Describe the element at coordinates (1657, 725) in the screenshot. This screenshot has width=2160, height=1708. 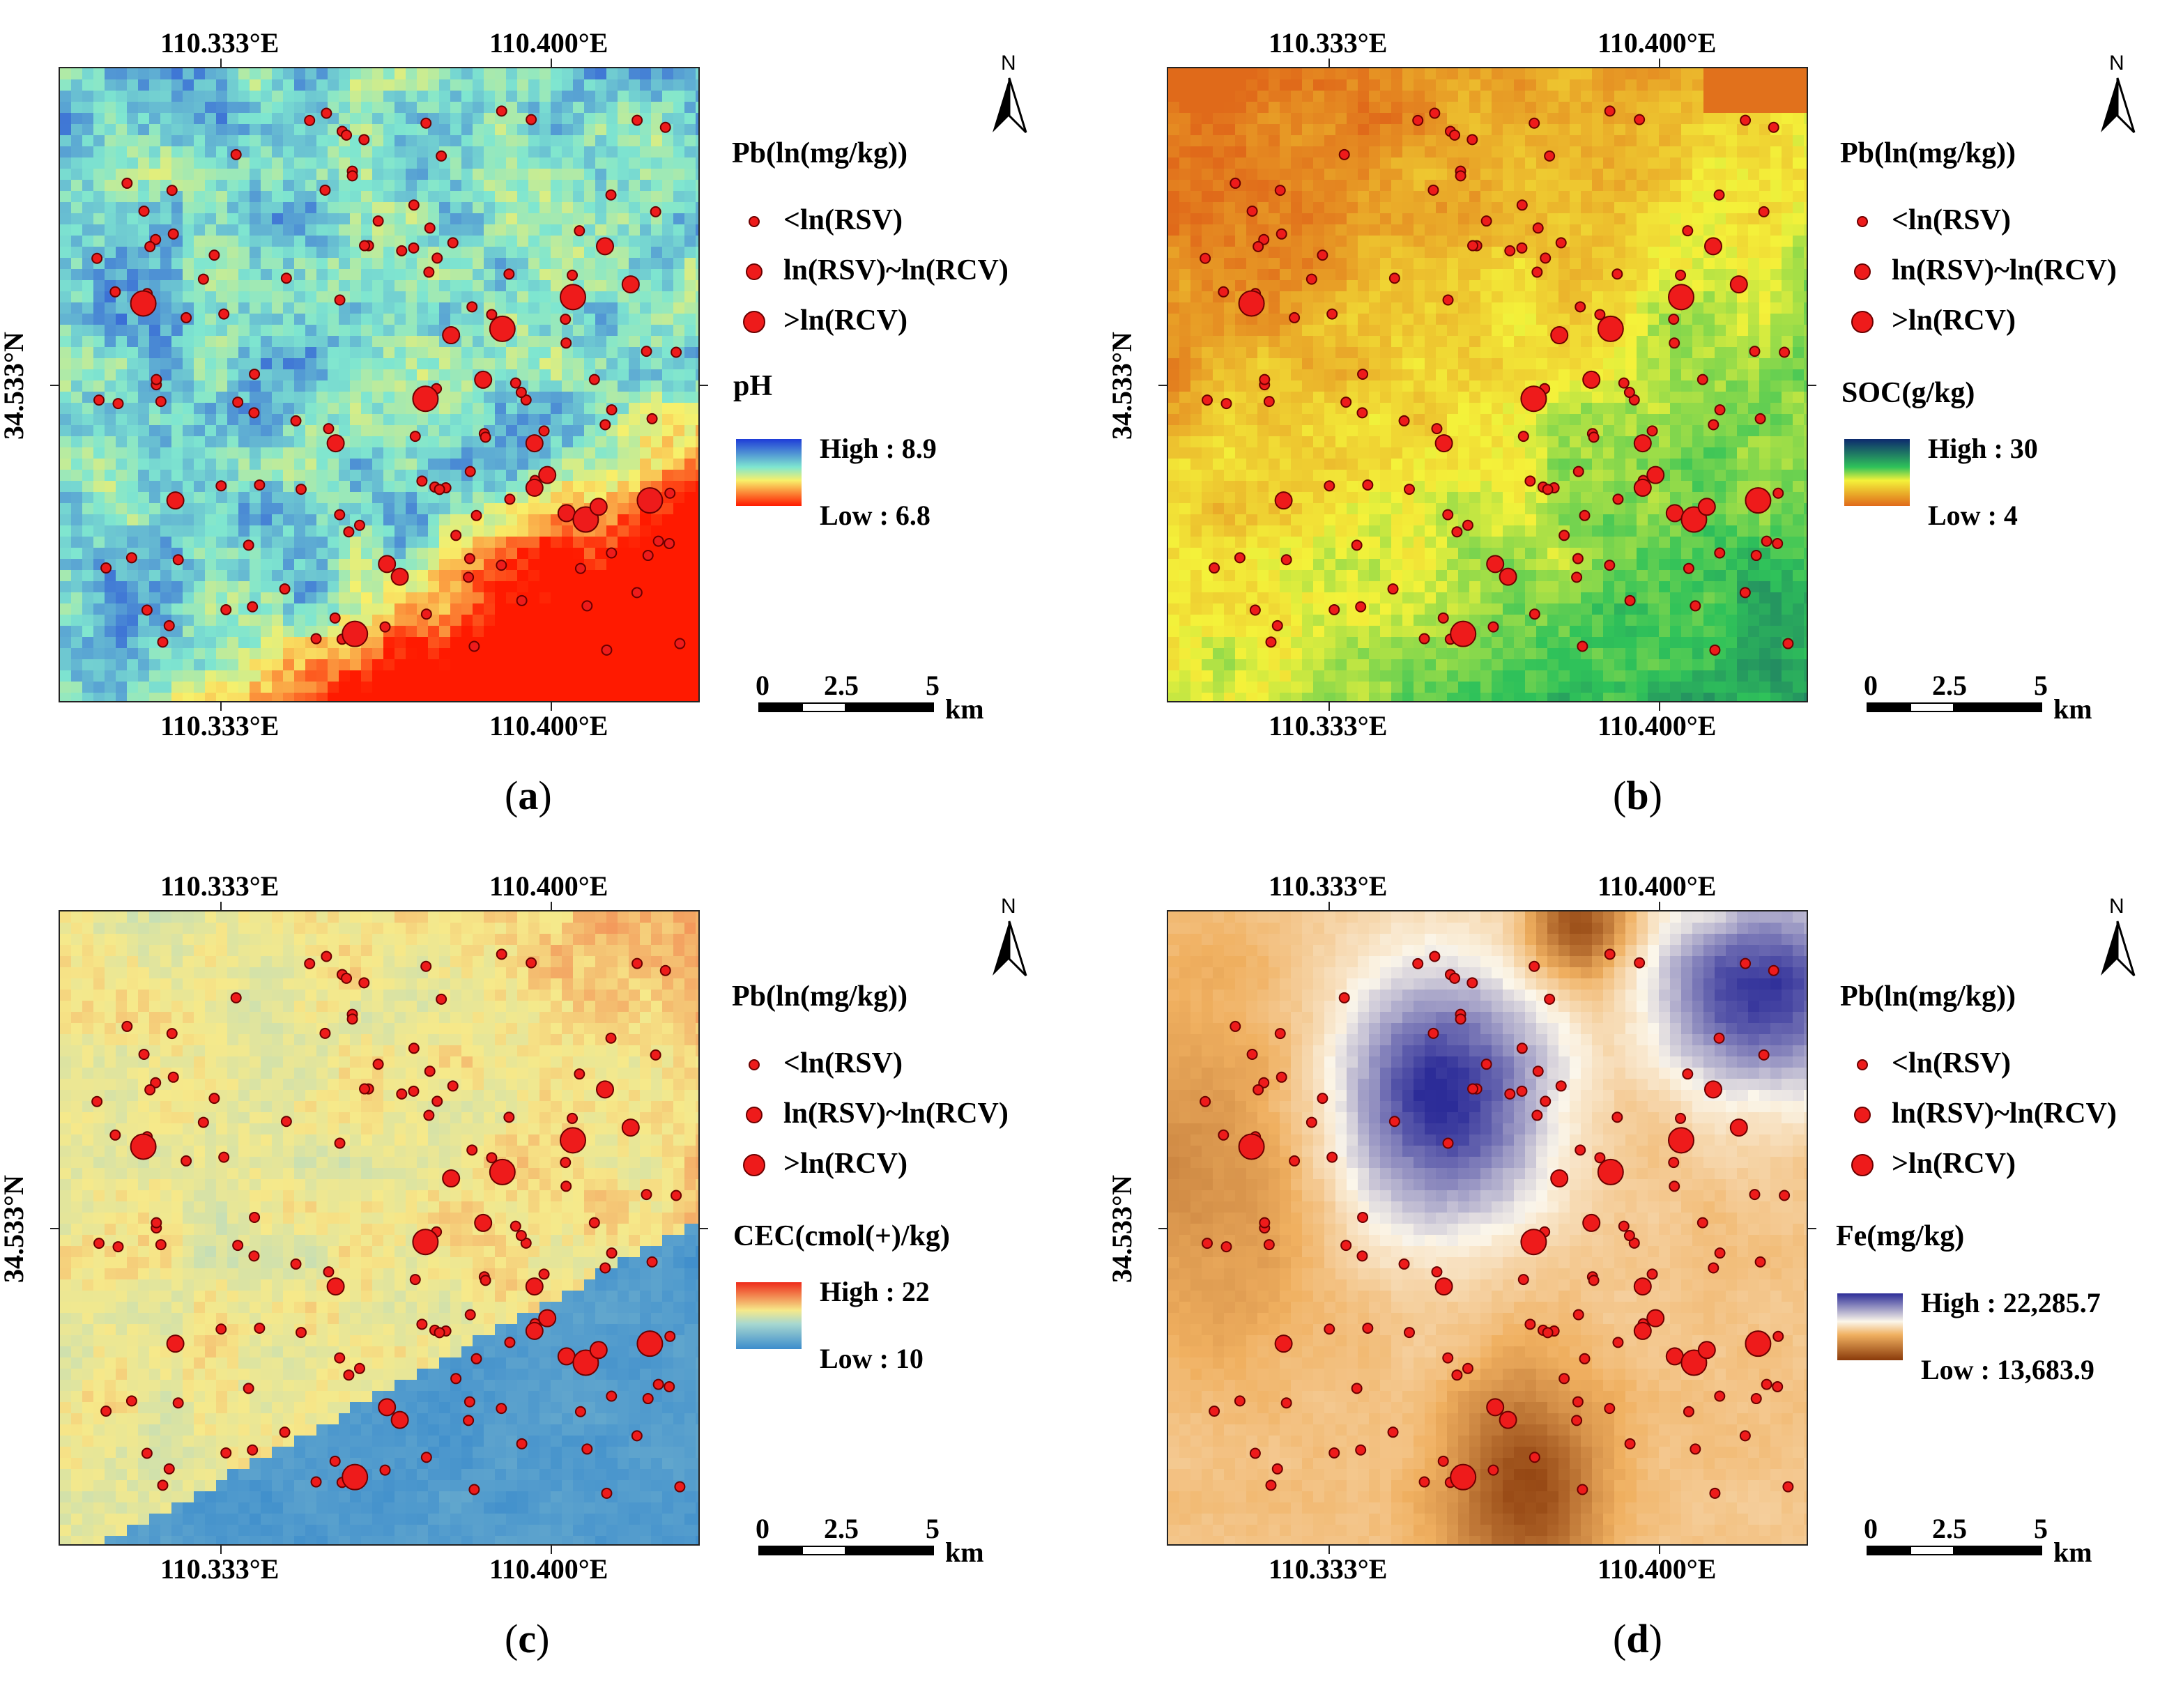
I see `lon-label-bottom-right: 110.400°E` at that location.